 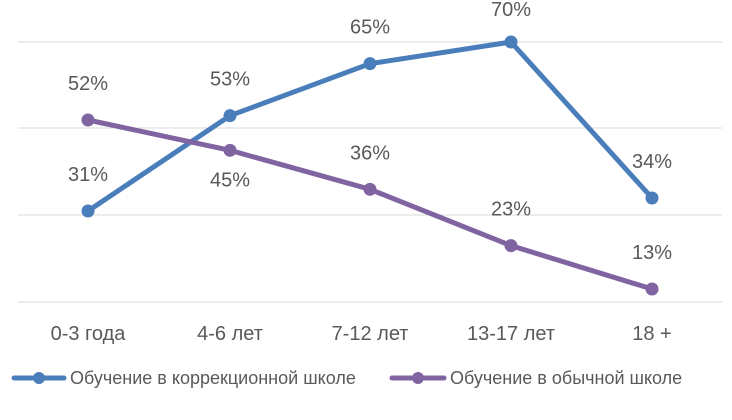 I want to click on data-label: 34%, so click(x=652, y=162).